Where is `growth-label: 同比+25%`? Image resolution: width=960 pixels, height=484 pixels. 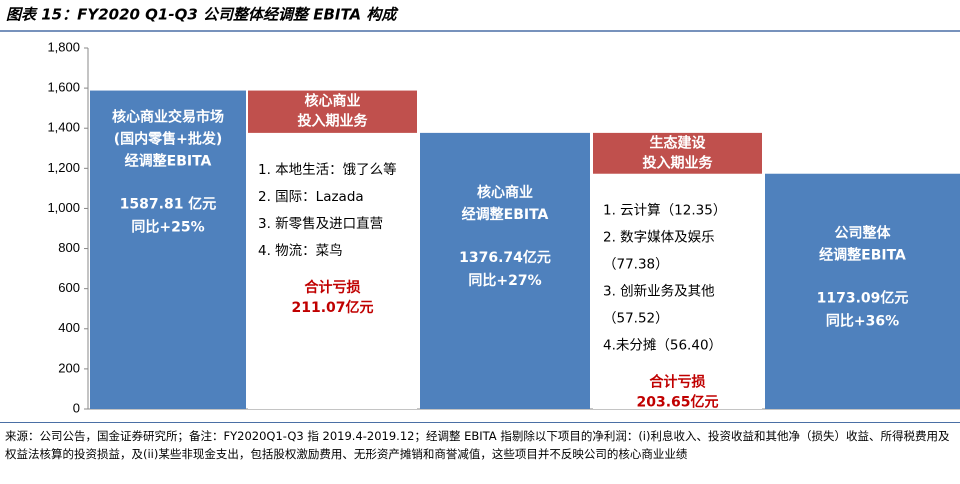 growth-label: 同比+25% is located at coordinates (167, 227).